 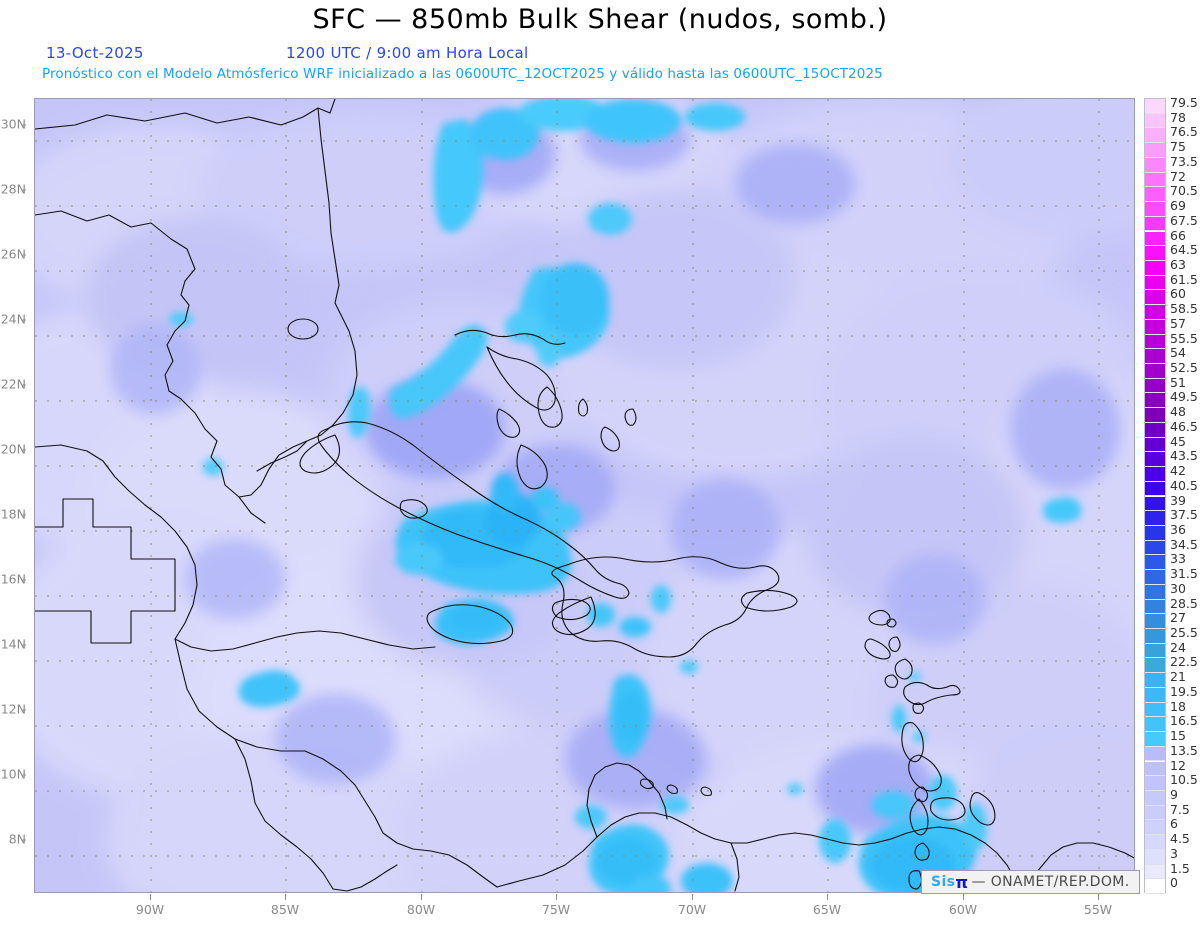 I want to click on colorbar-tick-label: 15, so click(x=1178, y=736).